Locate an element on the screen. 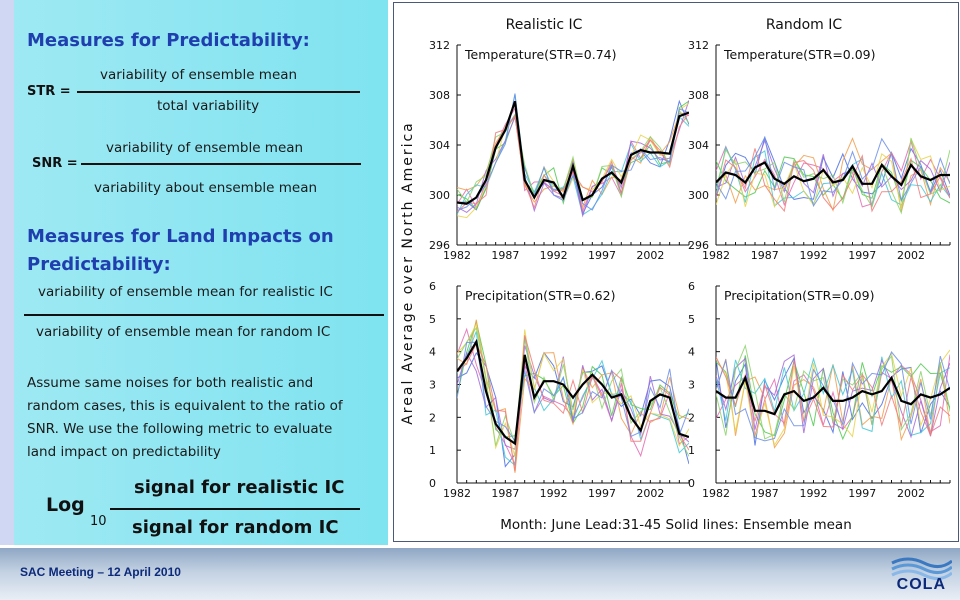  str-denominator: total variability is located at coordinates (208, 106).